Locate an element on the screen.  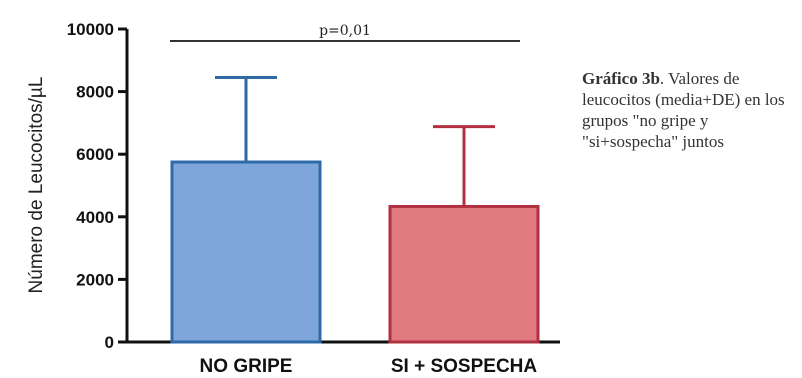
y-axis: 0 2000 4000 6000 8000 10000 is located at coordinates (97, 186).